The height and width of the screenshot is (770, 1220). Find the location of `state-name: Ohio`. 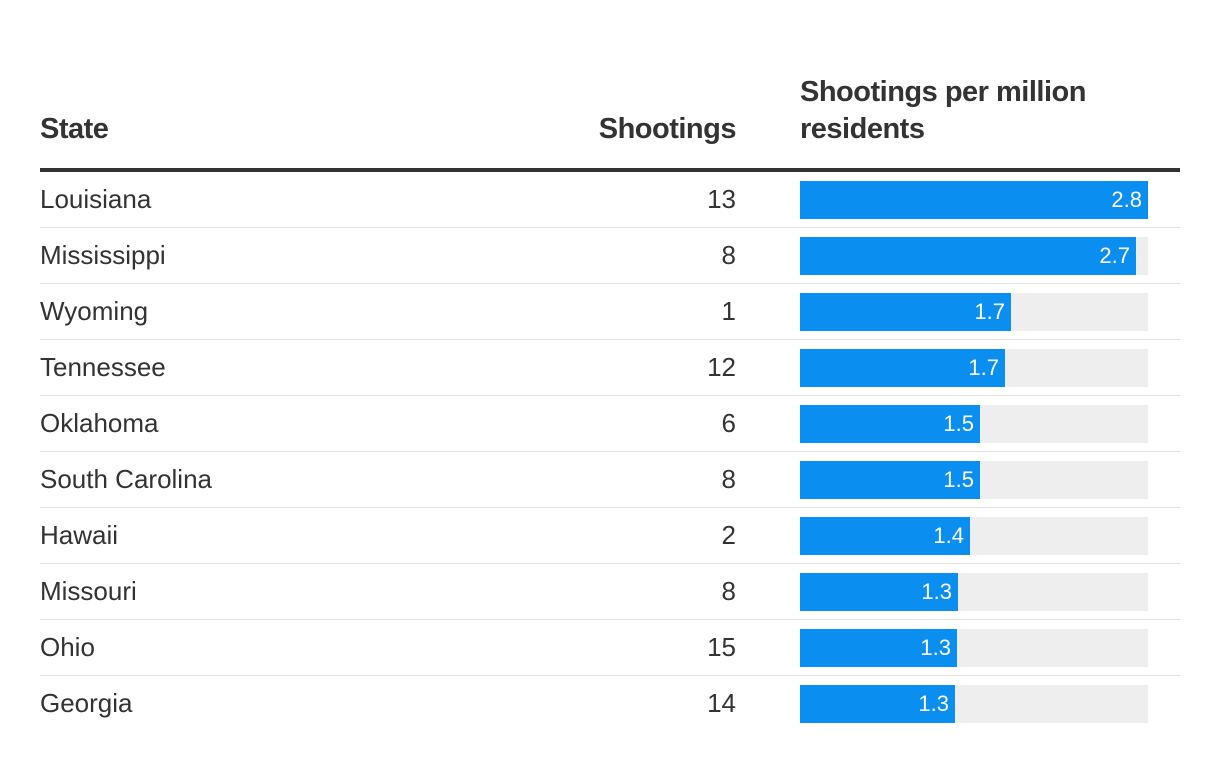

state-name: Ohio is located at coordinates (67, 647).